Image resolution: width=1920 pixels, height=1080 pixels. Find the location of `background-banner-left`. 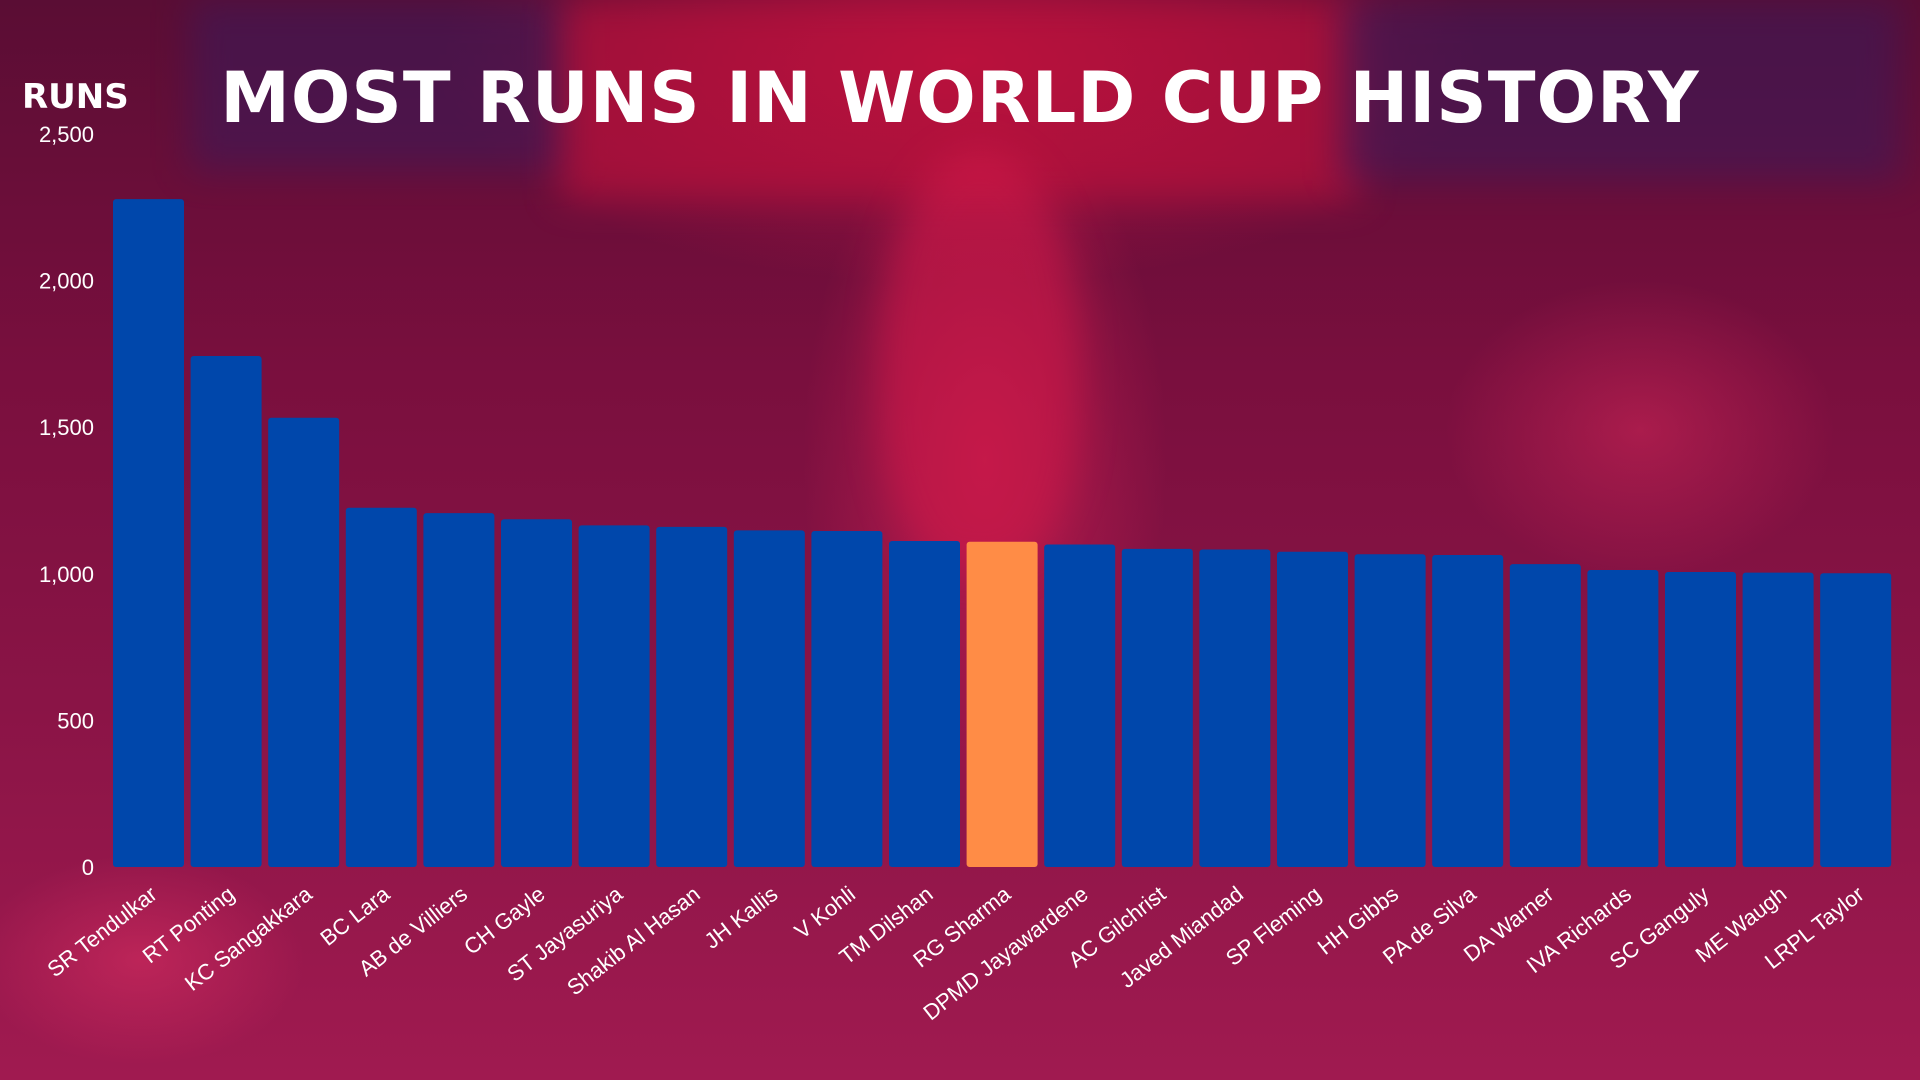

background-banner-left is located at coordinates (380, 85).